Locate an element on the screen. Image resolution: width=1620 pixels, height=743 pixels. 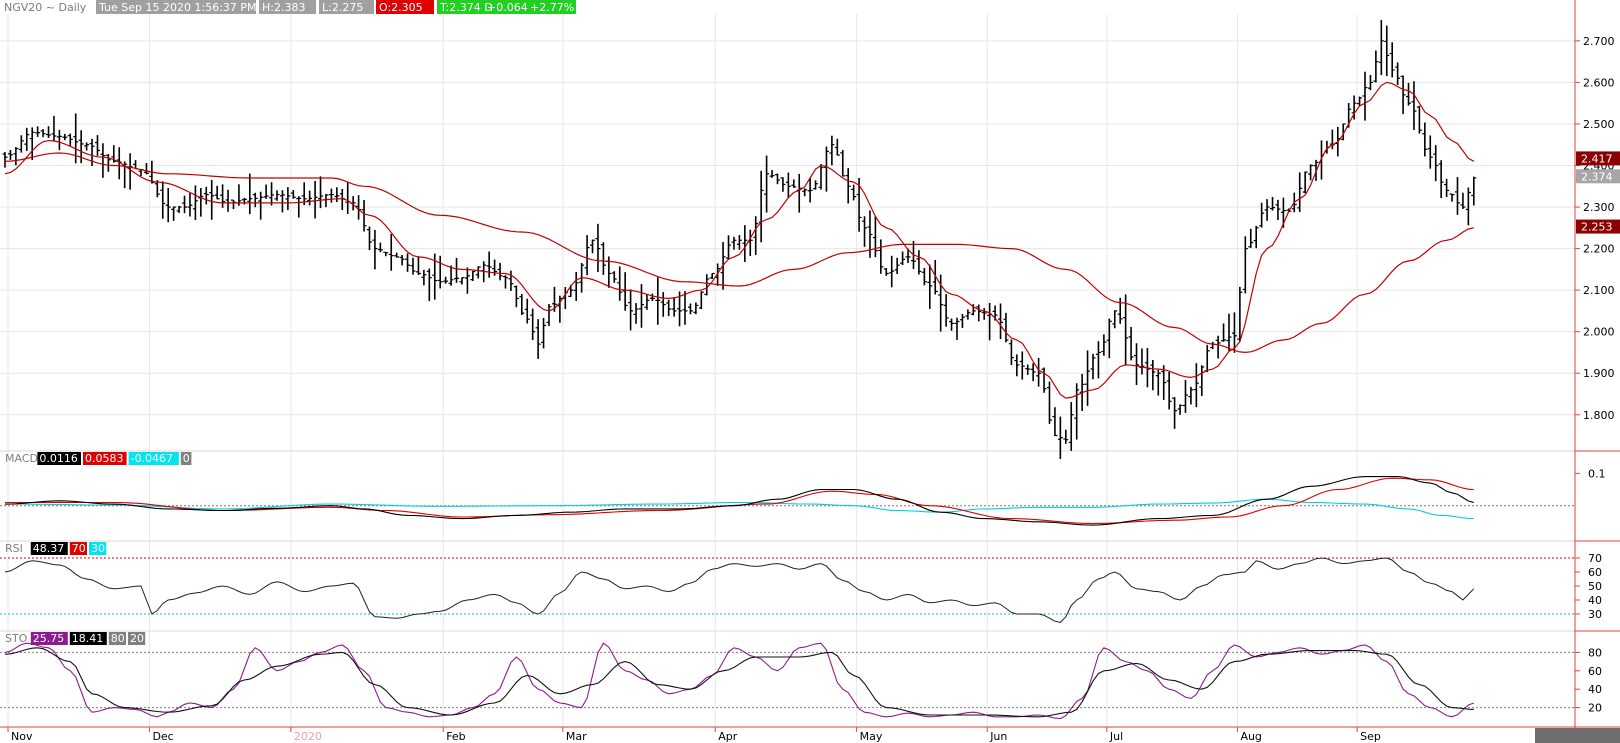
price-tick-label: 2.700 is located at coordinates (1599, 41).